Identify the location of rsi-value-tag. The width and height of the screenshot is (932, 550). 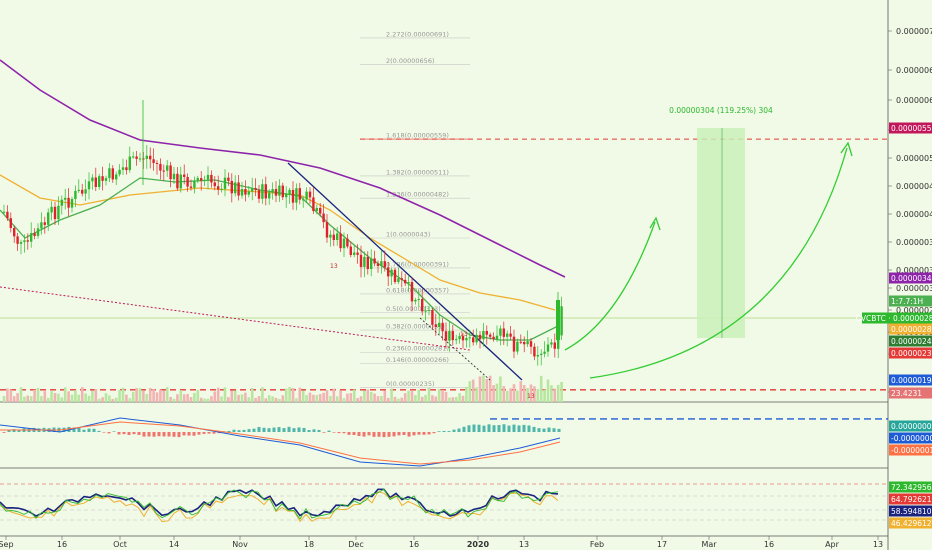
(910, 487).